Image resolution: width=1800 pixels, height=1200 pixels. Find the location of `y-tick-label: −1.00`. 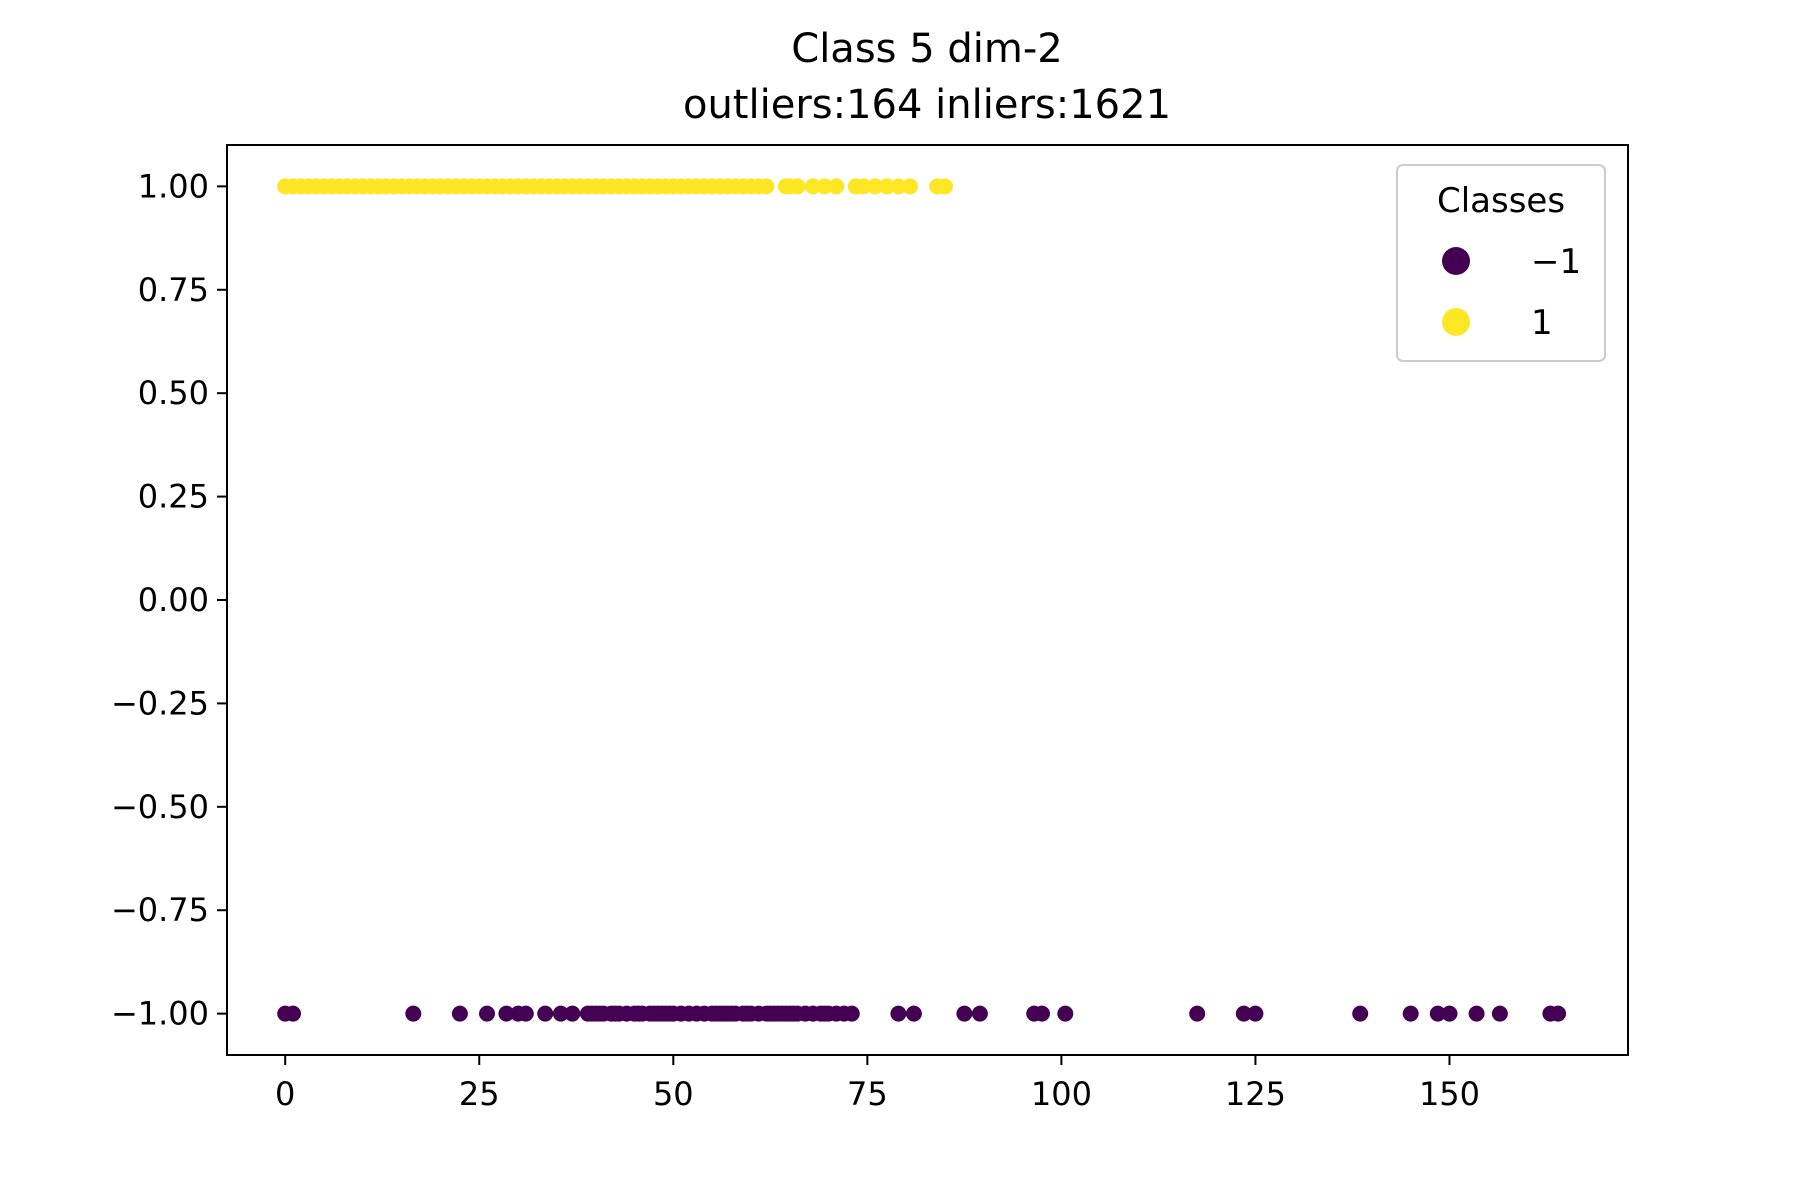

y-tick-label: −1.00 is located at coordinates (160, 1014).